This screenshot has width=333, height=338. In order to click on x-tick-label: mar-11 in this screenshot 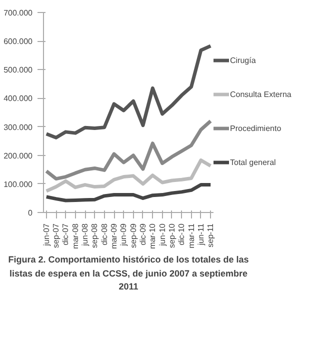, I will do `click(191, 235)`.